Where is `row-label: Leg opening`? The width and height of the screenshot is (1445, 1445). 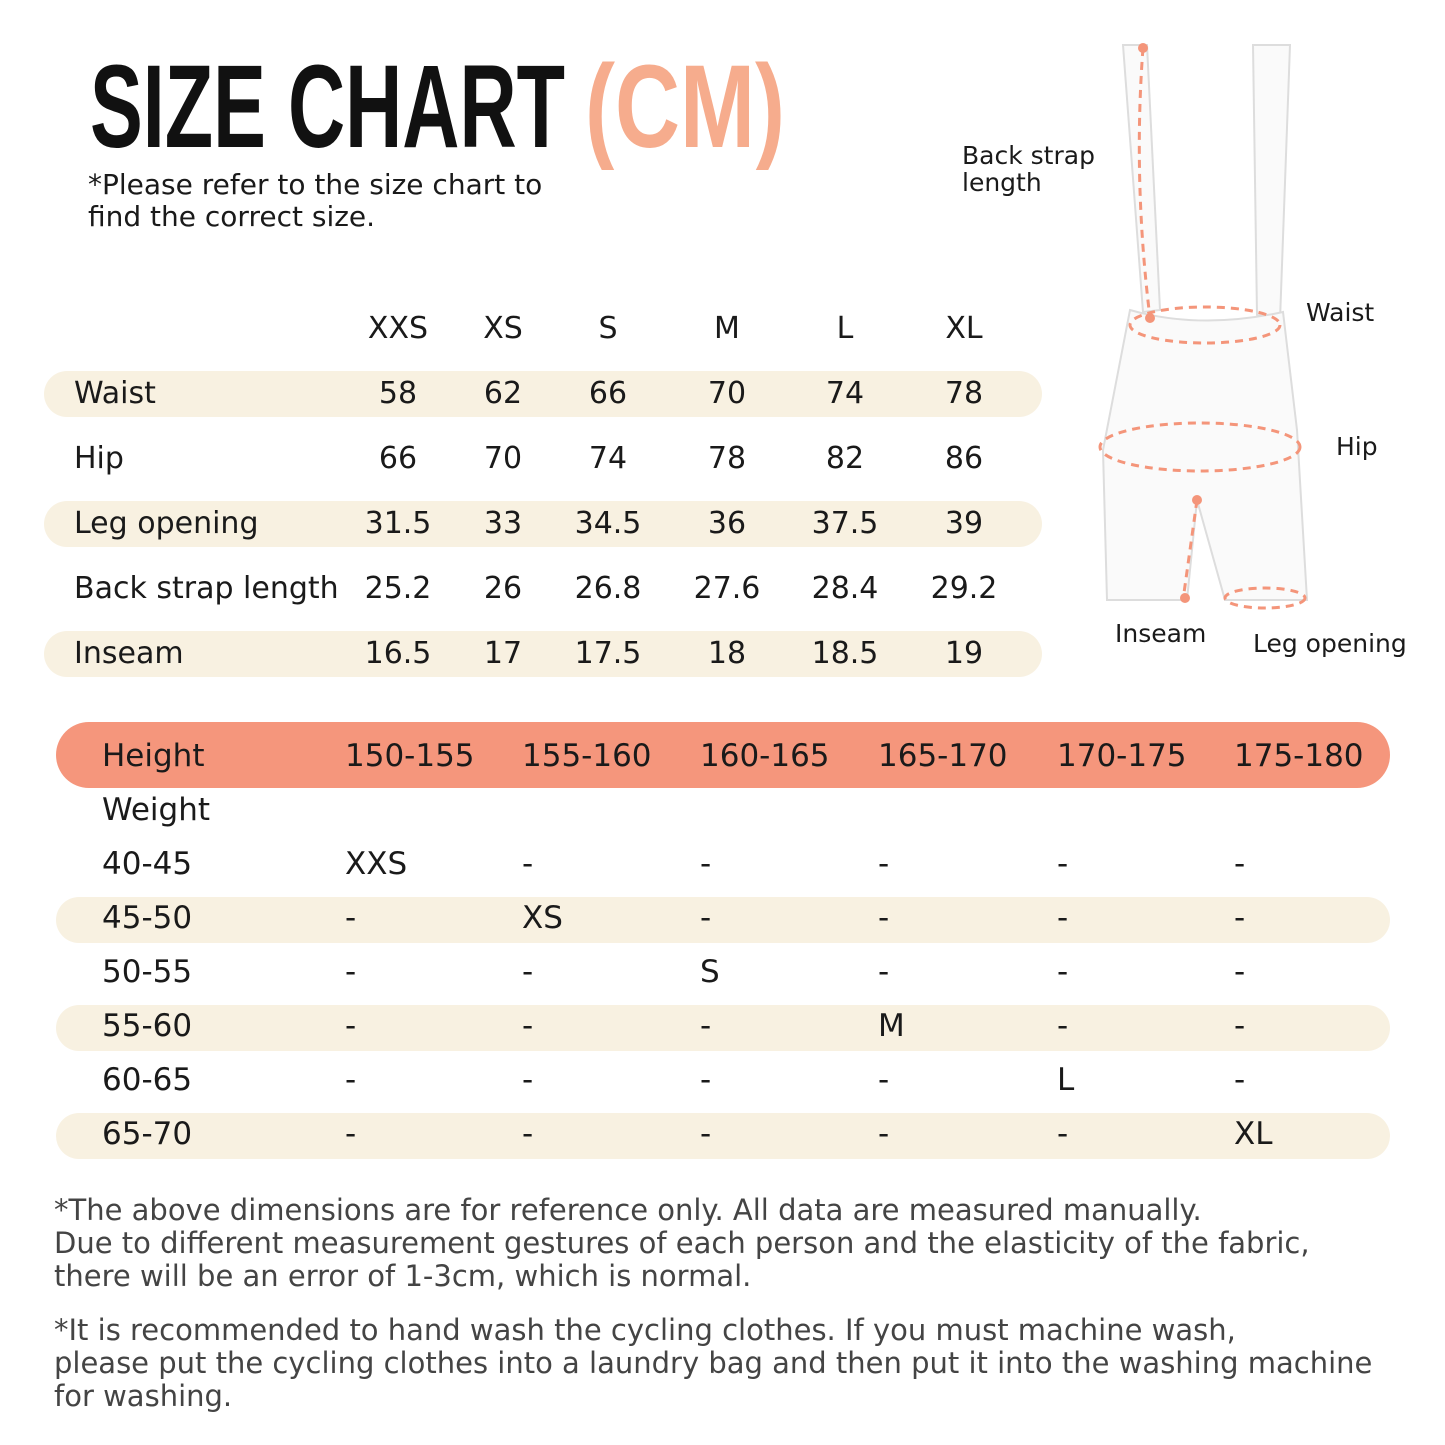
row-label: Leg opening is located at coordinates (166, 523).